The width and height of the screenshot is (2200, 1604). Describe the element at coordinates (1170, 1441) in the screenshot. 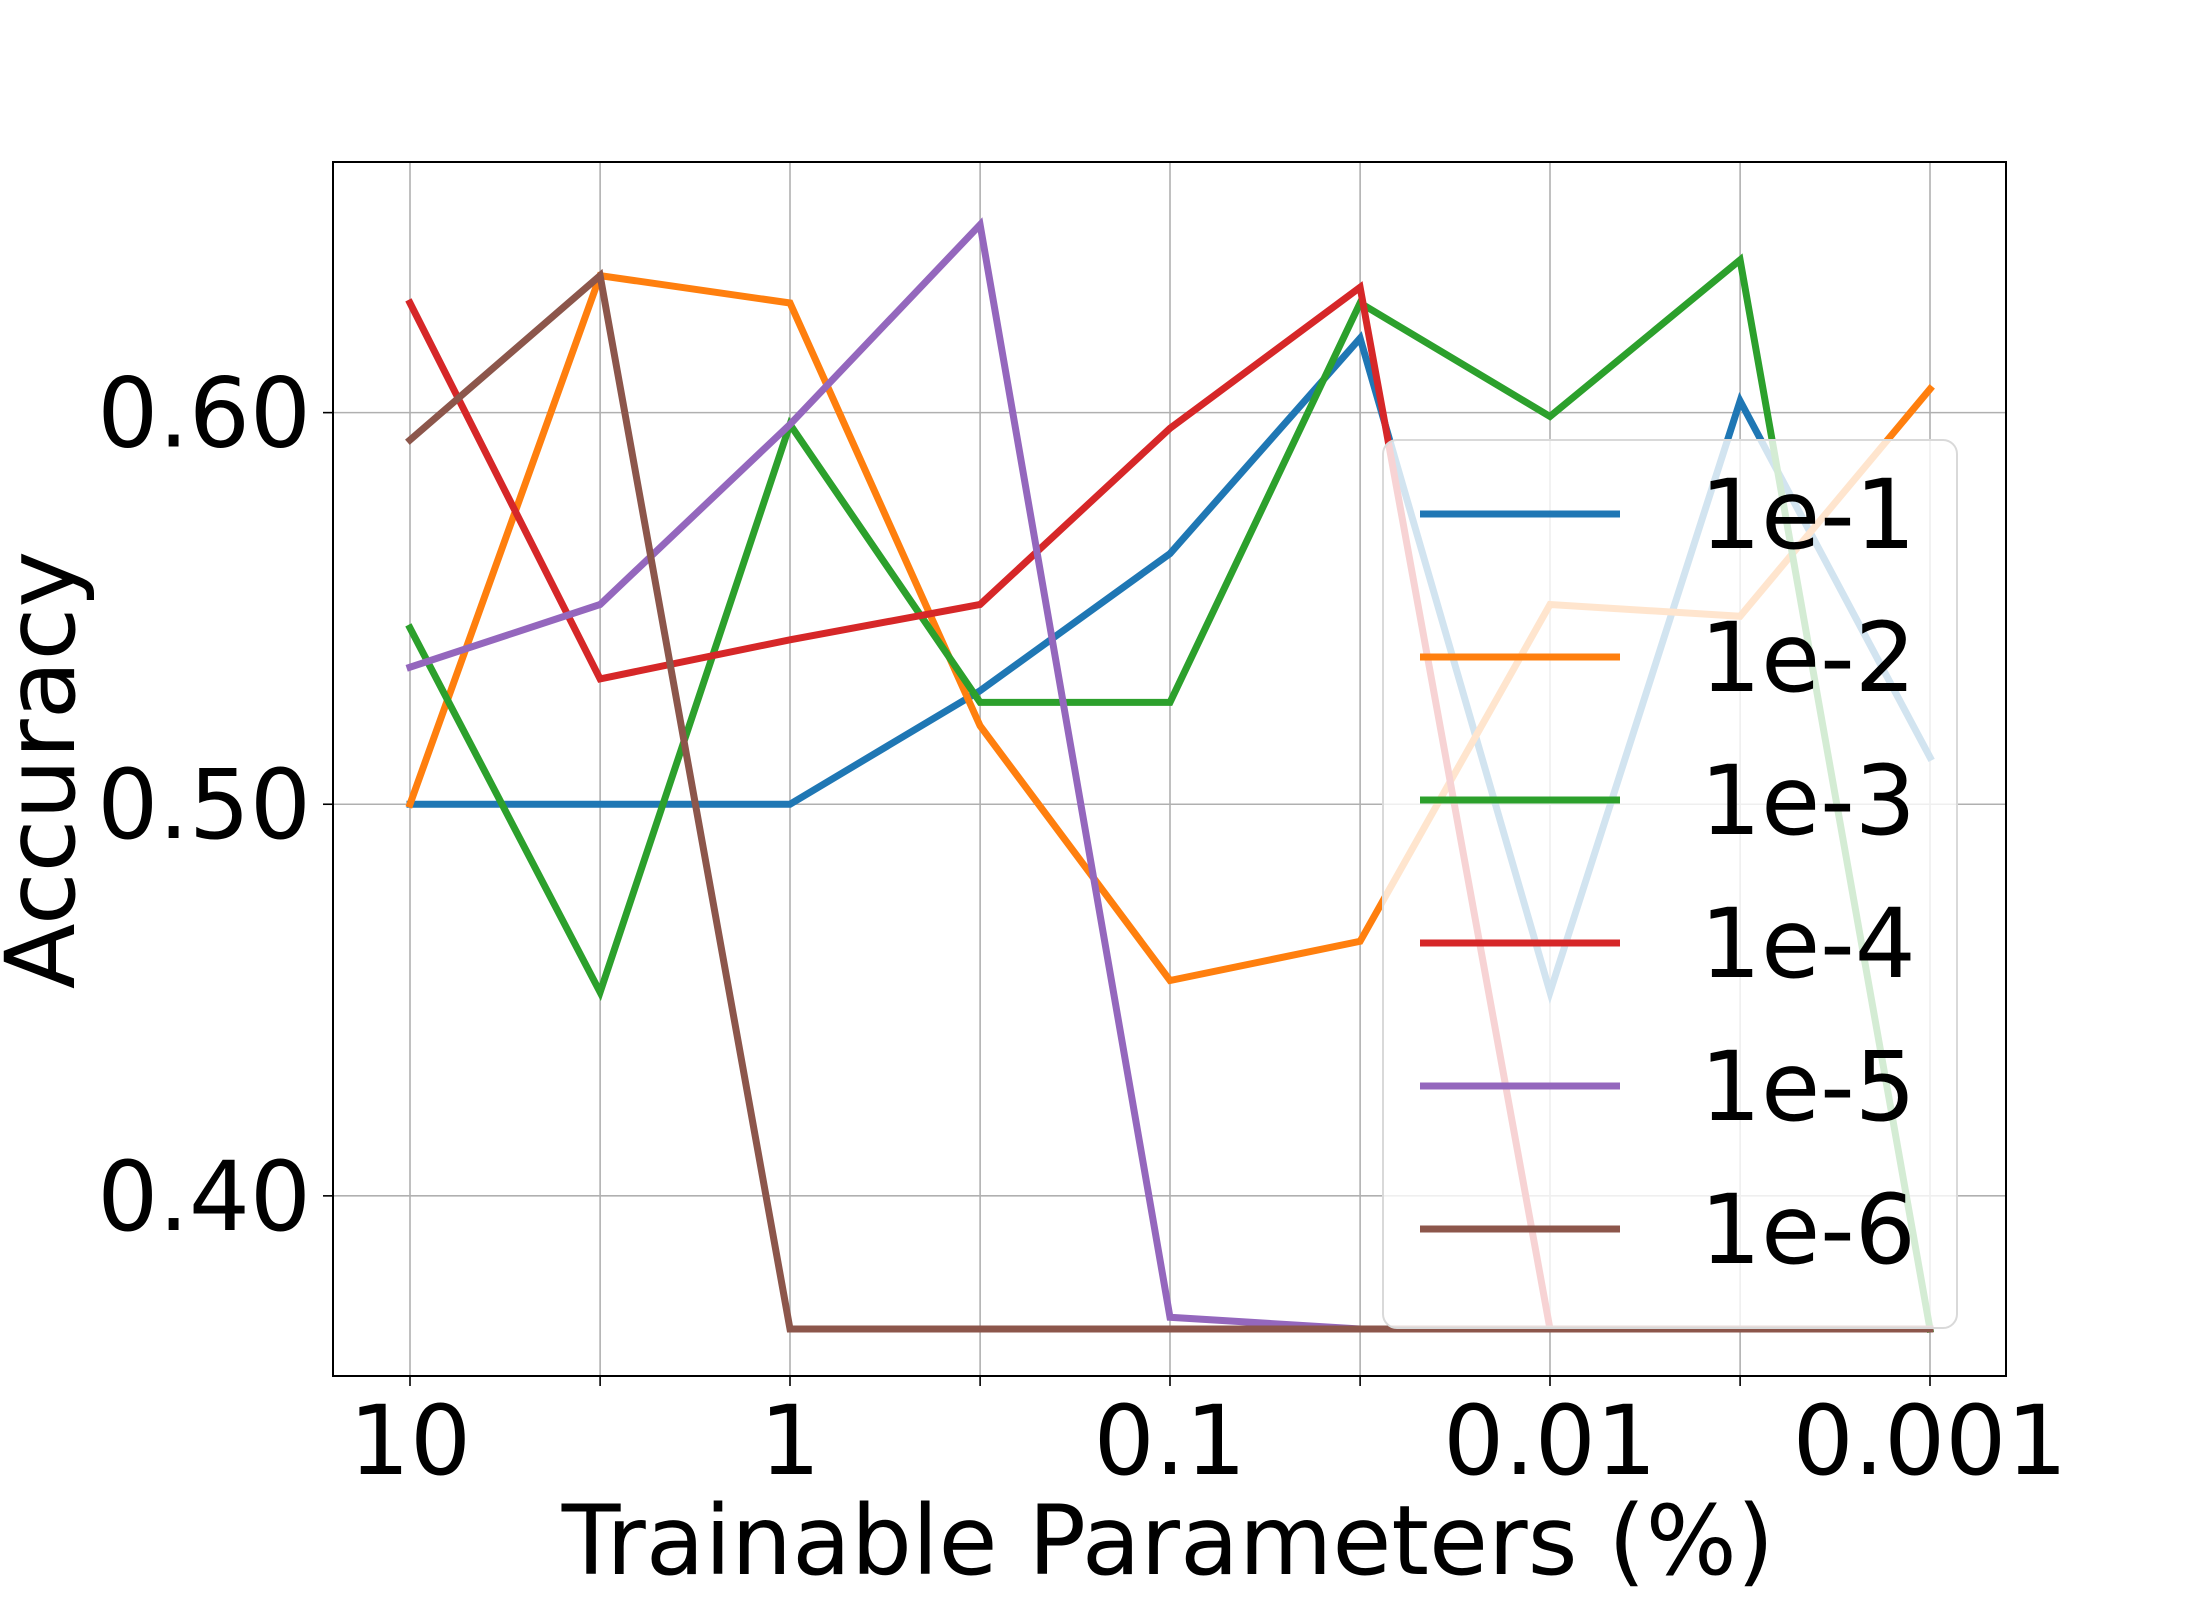

I see `x-tick-label: 0.1` at that location.